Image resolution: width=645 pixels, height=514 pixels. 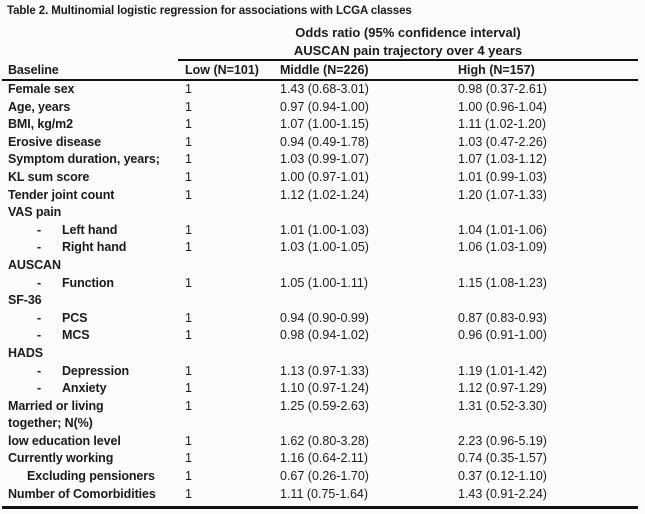 I want to click on odds-cell-middle: 0.97 (0.94-1.00), so click(x=324, y=106).